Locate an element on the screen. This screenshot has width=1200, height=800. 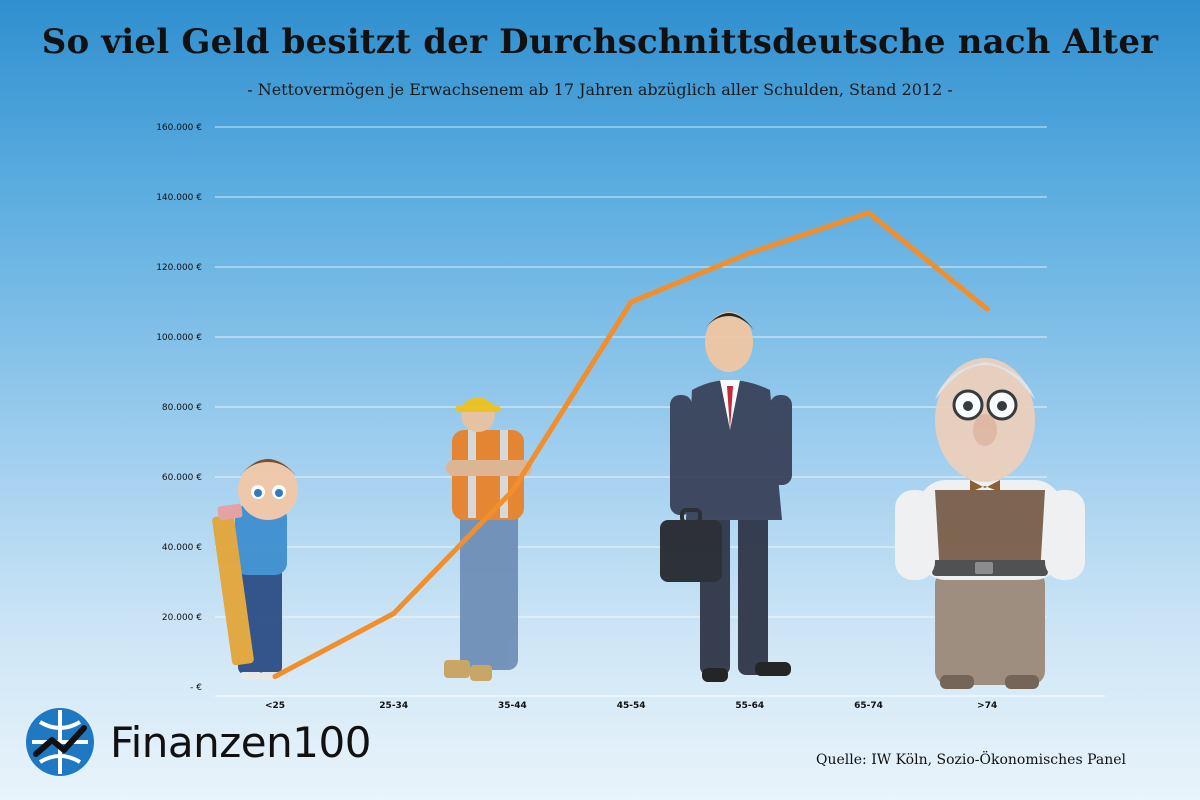
worker-illustration is located at coordinates (488, 539).